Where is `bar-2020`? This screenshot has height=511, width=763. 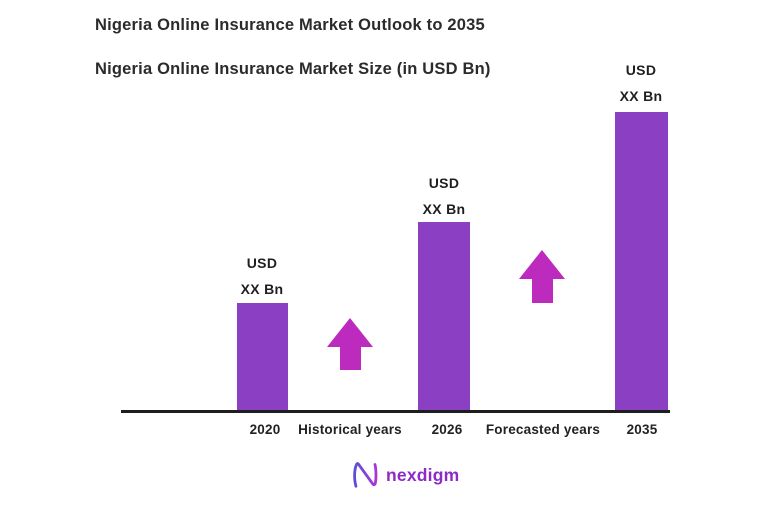
bar-2020 is located at coordinates (262, 357).